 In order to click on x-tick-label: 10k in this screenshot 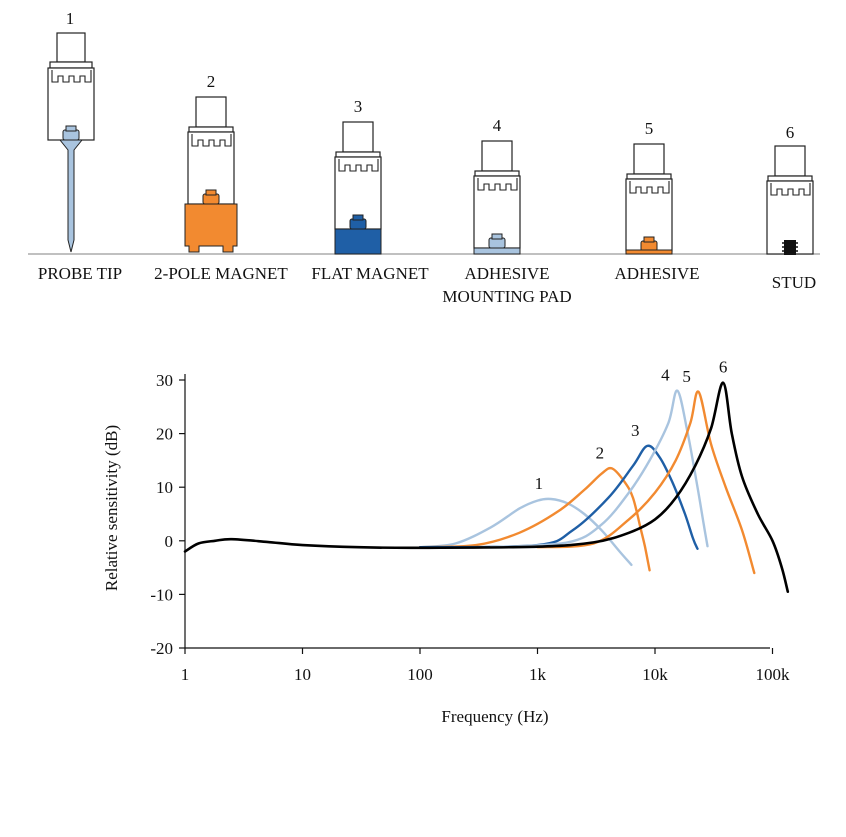, I will do `click(655, 674)`.